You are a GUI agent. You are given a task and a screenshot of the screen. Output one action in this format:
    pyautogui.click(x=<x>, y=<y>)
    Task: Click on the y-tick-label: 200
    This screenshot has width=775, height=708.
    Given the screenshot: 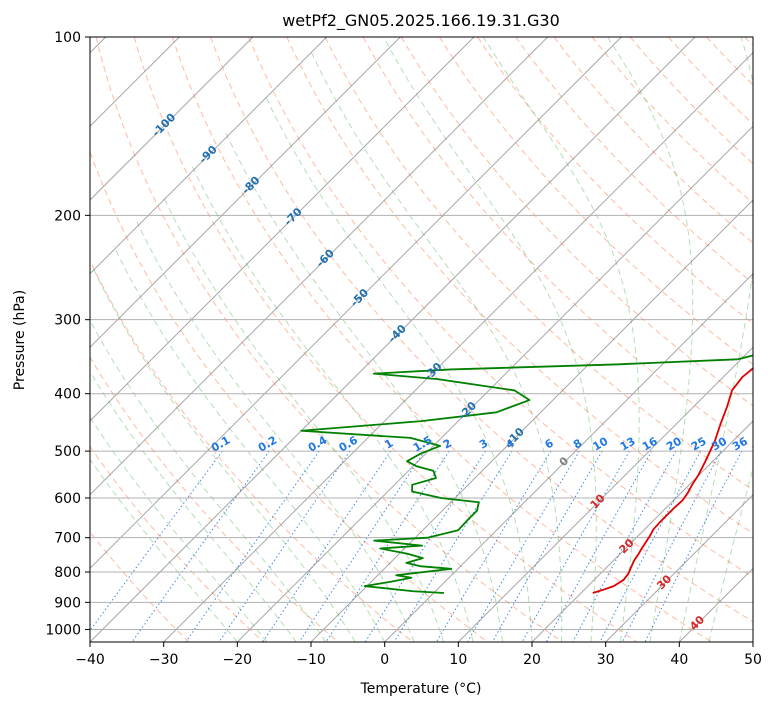 What is the action you would take?
    pyautogui.click(x=67, y=216)
    